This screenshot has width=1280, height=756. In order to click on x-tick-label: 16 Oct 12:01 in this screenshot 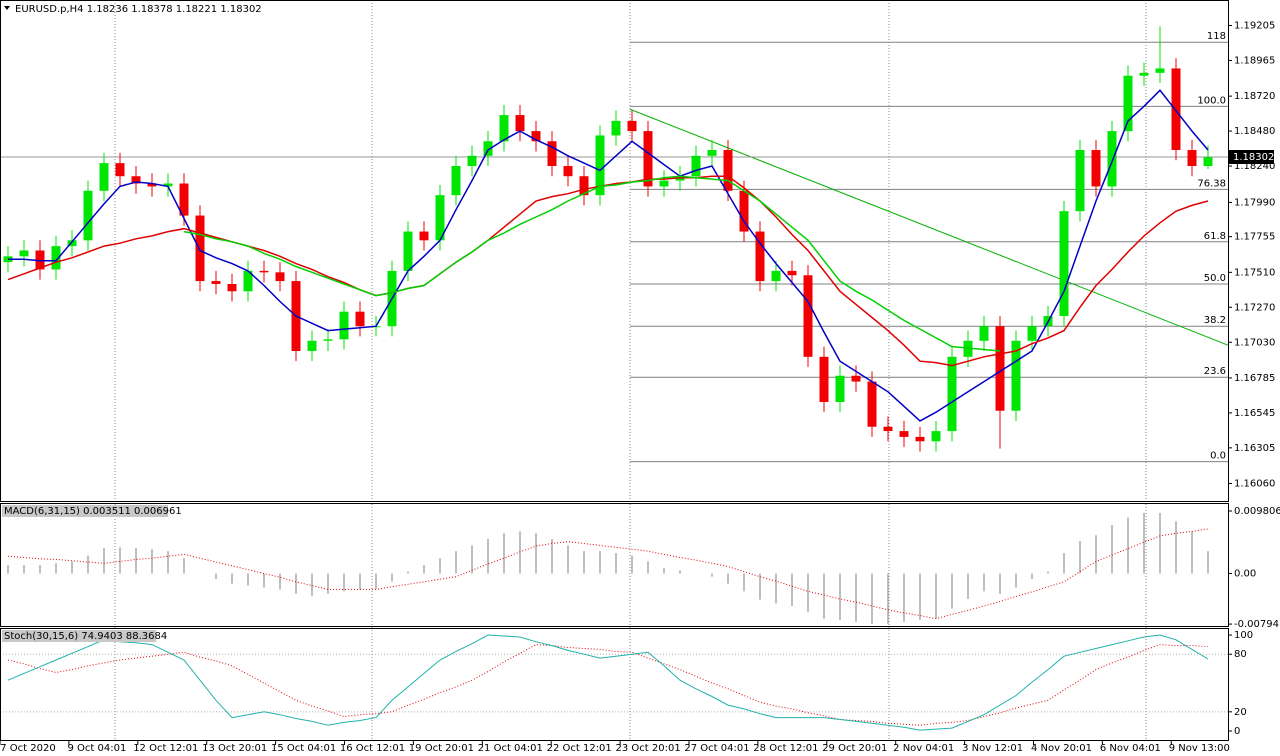, I will do `click(372, 748)`.